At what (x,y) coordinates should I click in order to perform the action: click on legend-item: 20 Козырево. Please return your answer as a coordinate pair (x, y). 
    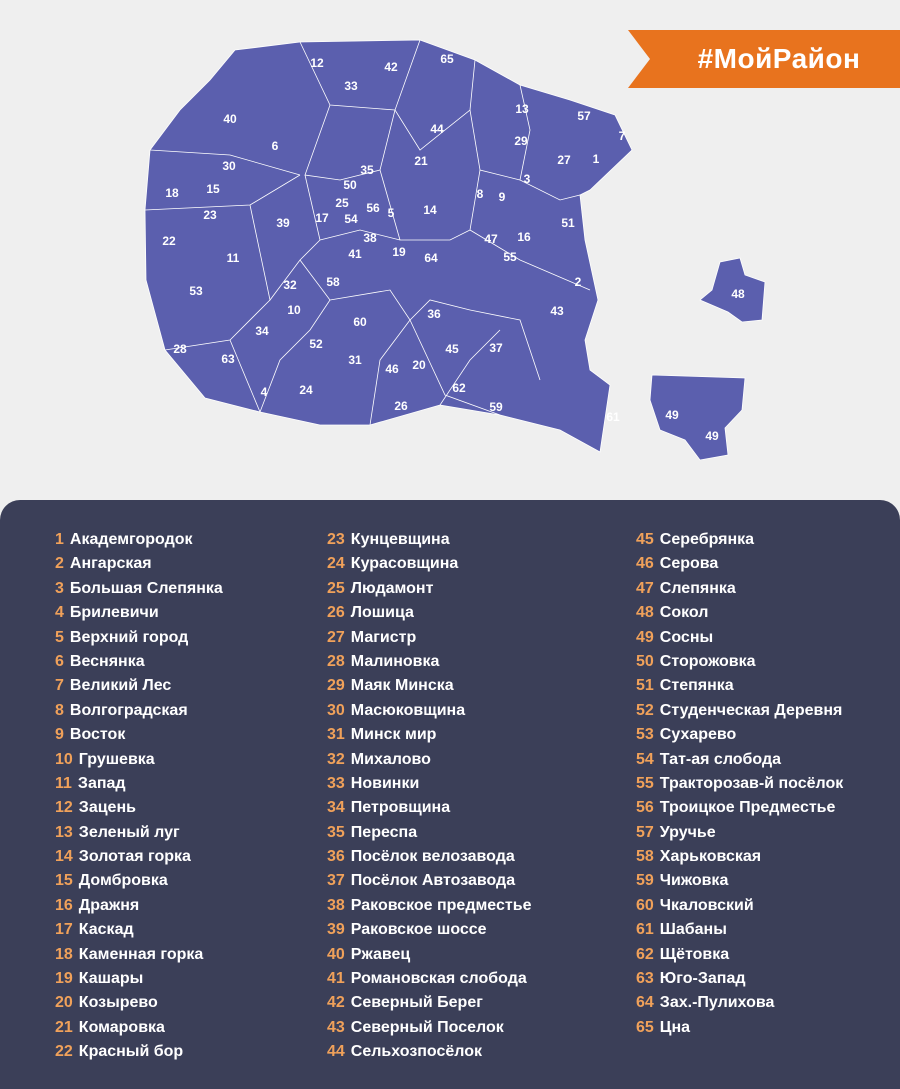
    Looking at the image, I should click on (139, 1003).